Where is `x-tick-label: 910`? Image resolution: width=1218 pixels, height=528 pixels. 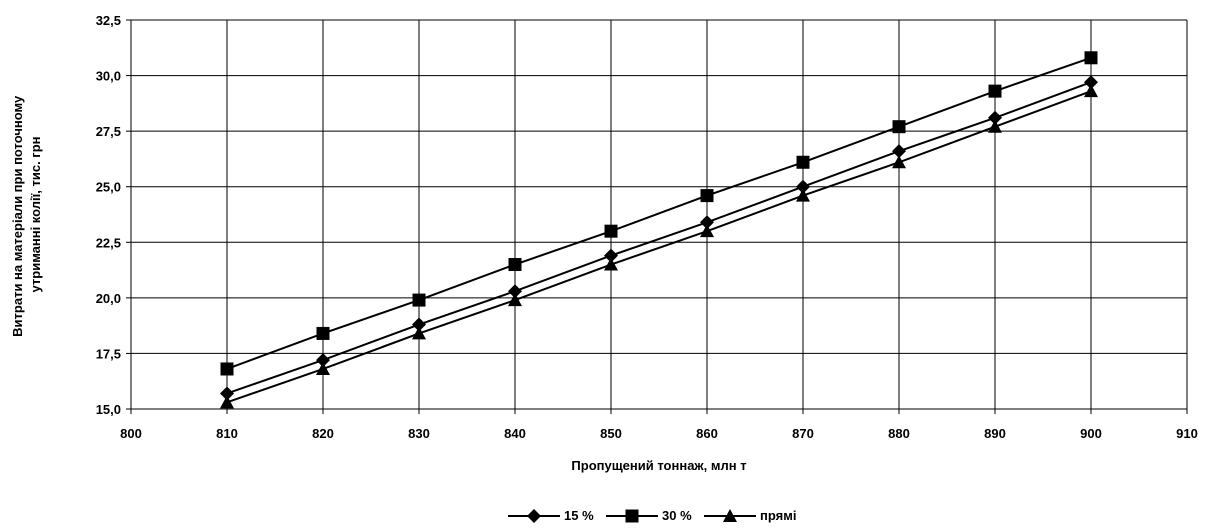
x-tick-label: 910 is located at coordinates (1187, 433).